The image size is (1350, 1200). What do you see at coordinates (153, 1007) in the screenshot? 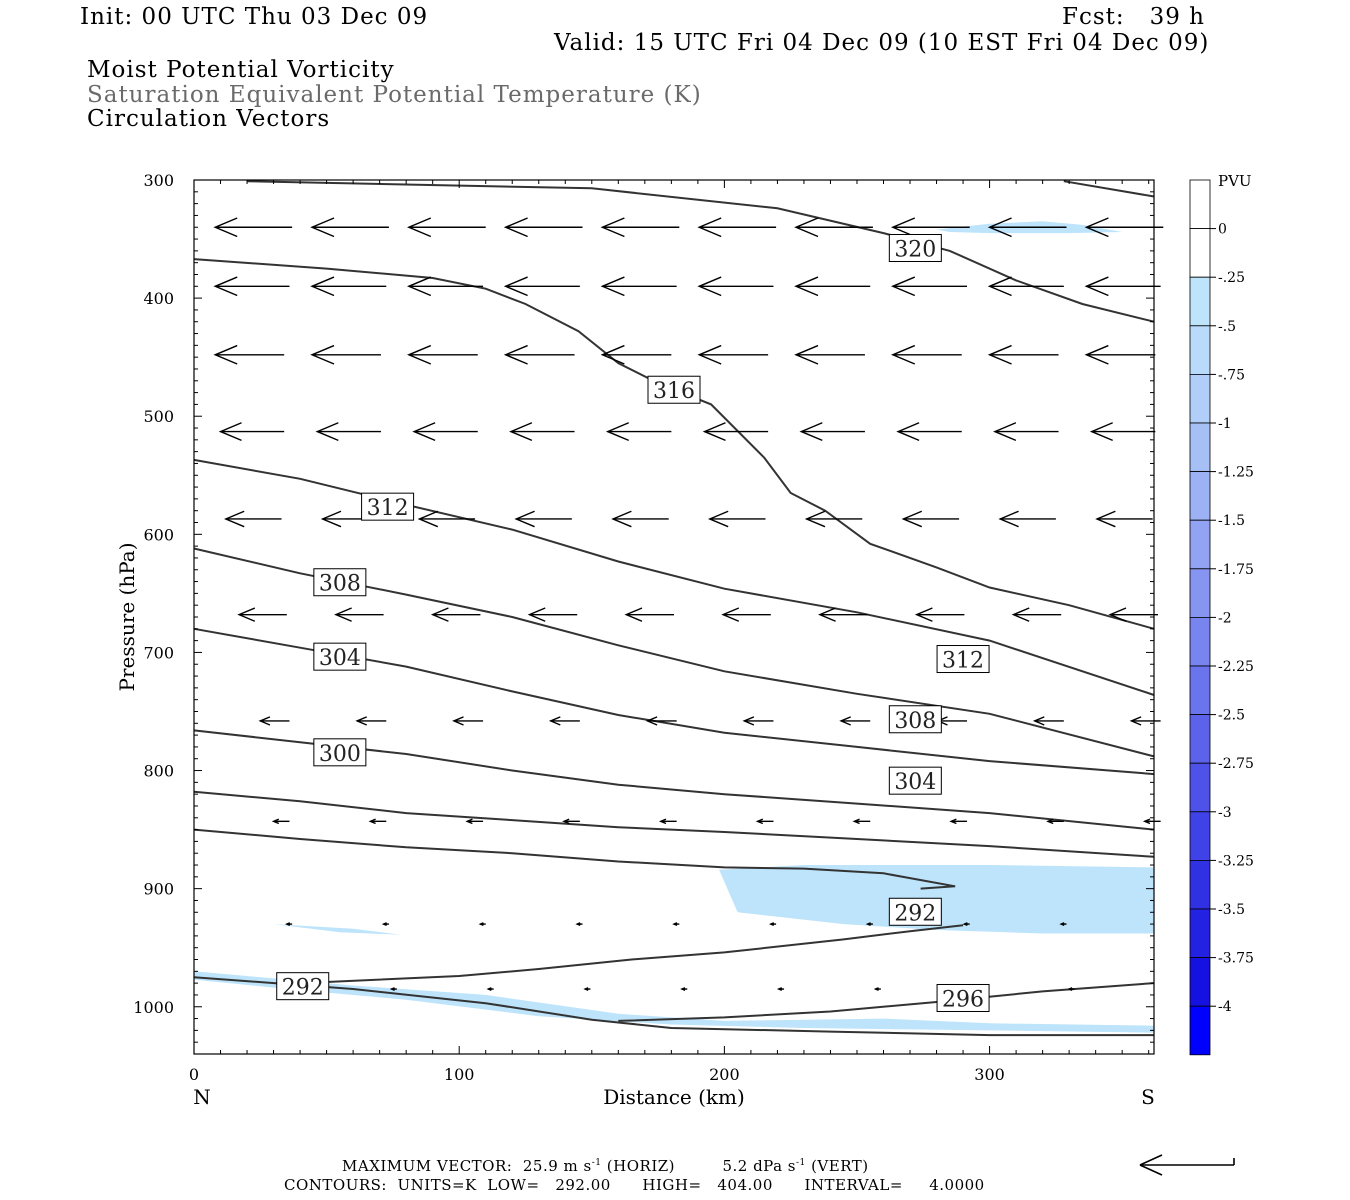
I see `y-tick-label: 1000` at bounding box center [153, 1007].